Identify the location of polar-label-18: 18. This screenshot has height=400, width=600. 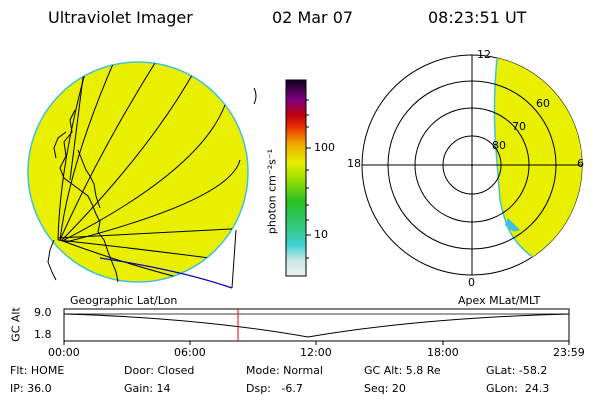
(354, 163).